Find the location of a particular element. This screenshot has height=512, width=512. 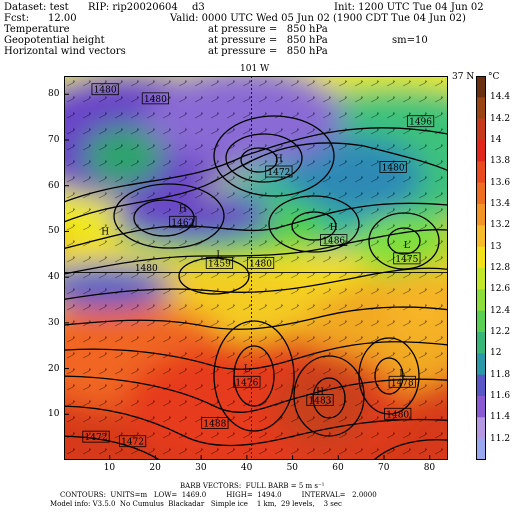

x-tick-label: 40 is located at coordinates (246, 468).